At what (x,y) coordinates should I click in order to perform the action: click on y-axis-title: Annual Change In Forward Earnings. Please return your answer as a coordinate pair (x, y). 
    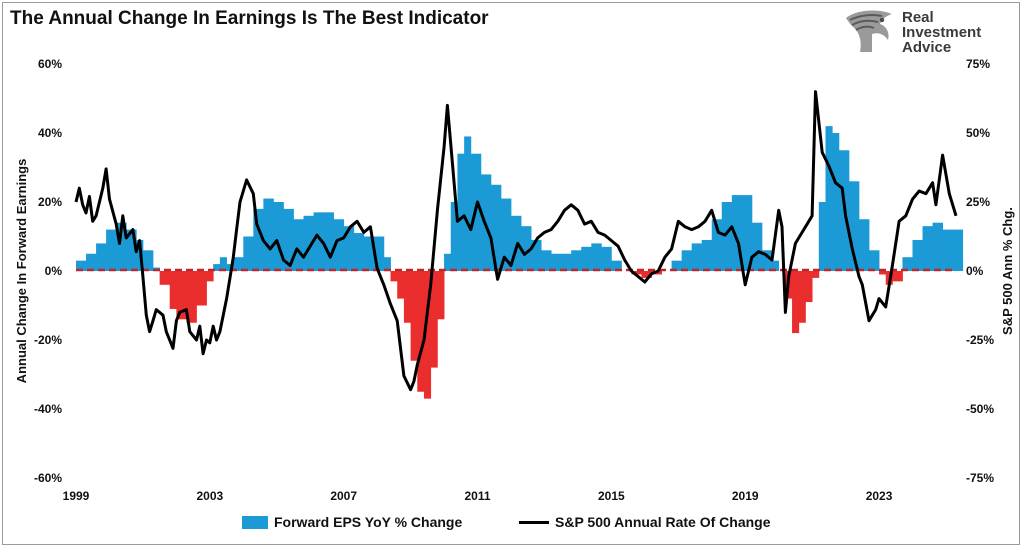
    Looking at the image, I should click on (21, 271).